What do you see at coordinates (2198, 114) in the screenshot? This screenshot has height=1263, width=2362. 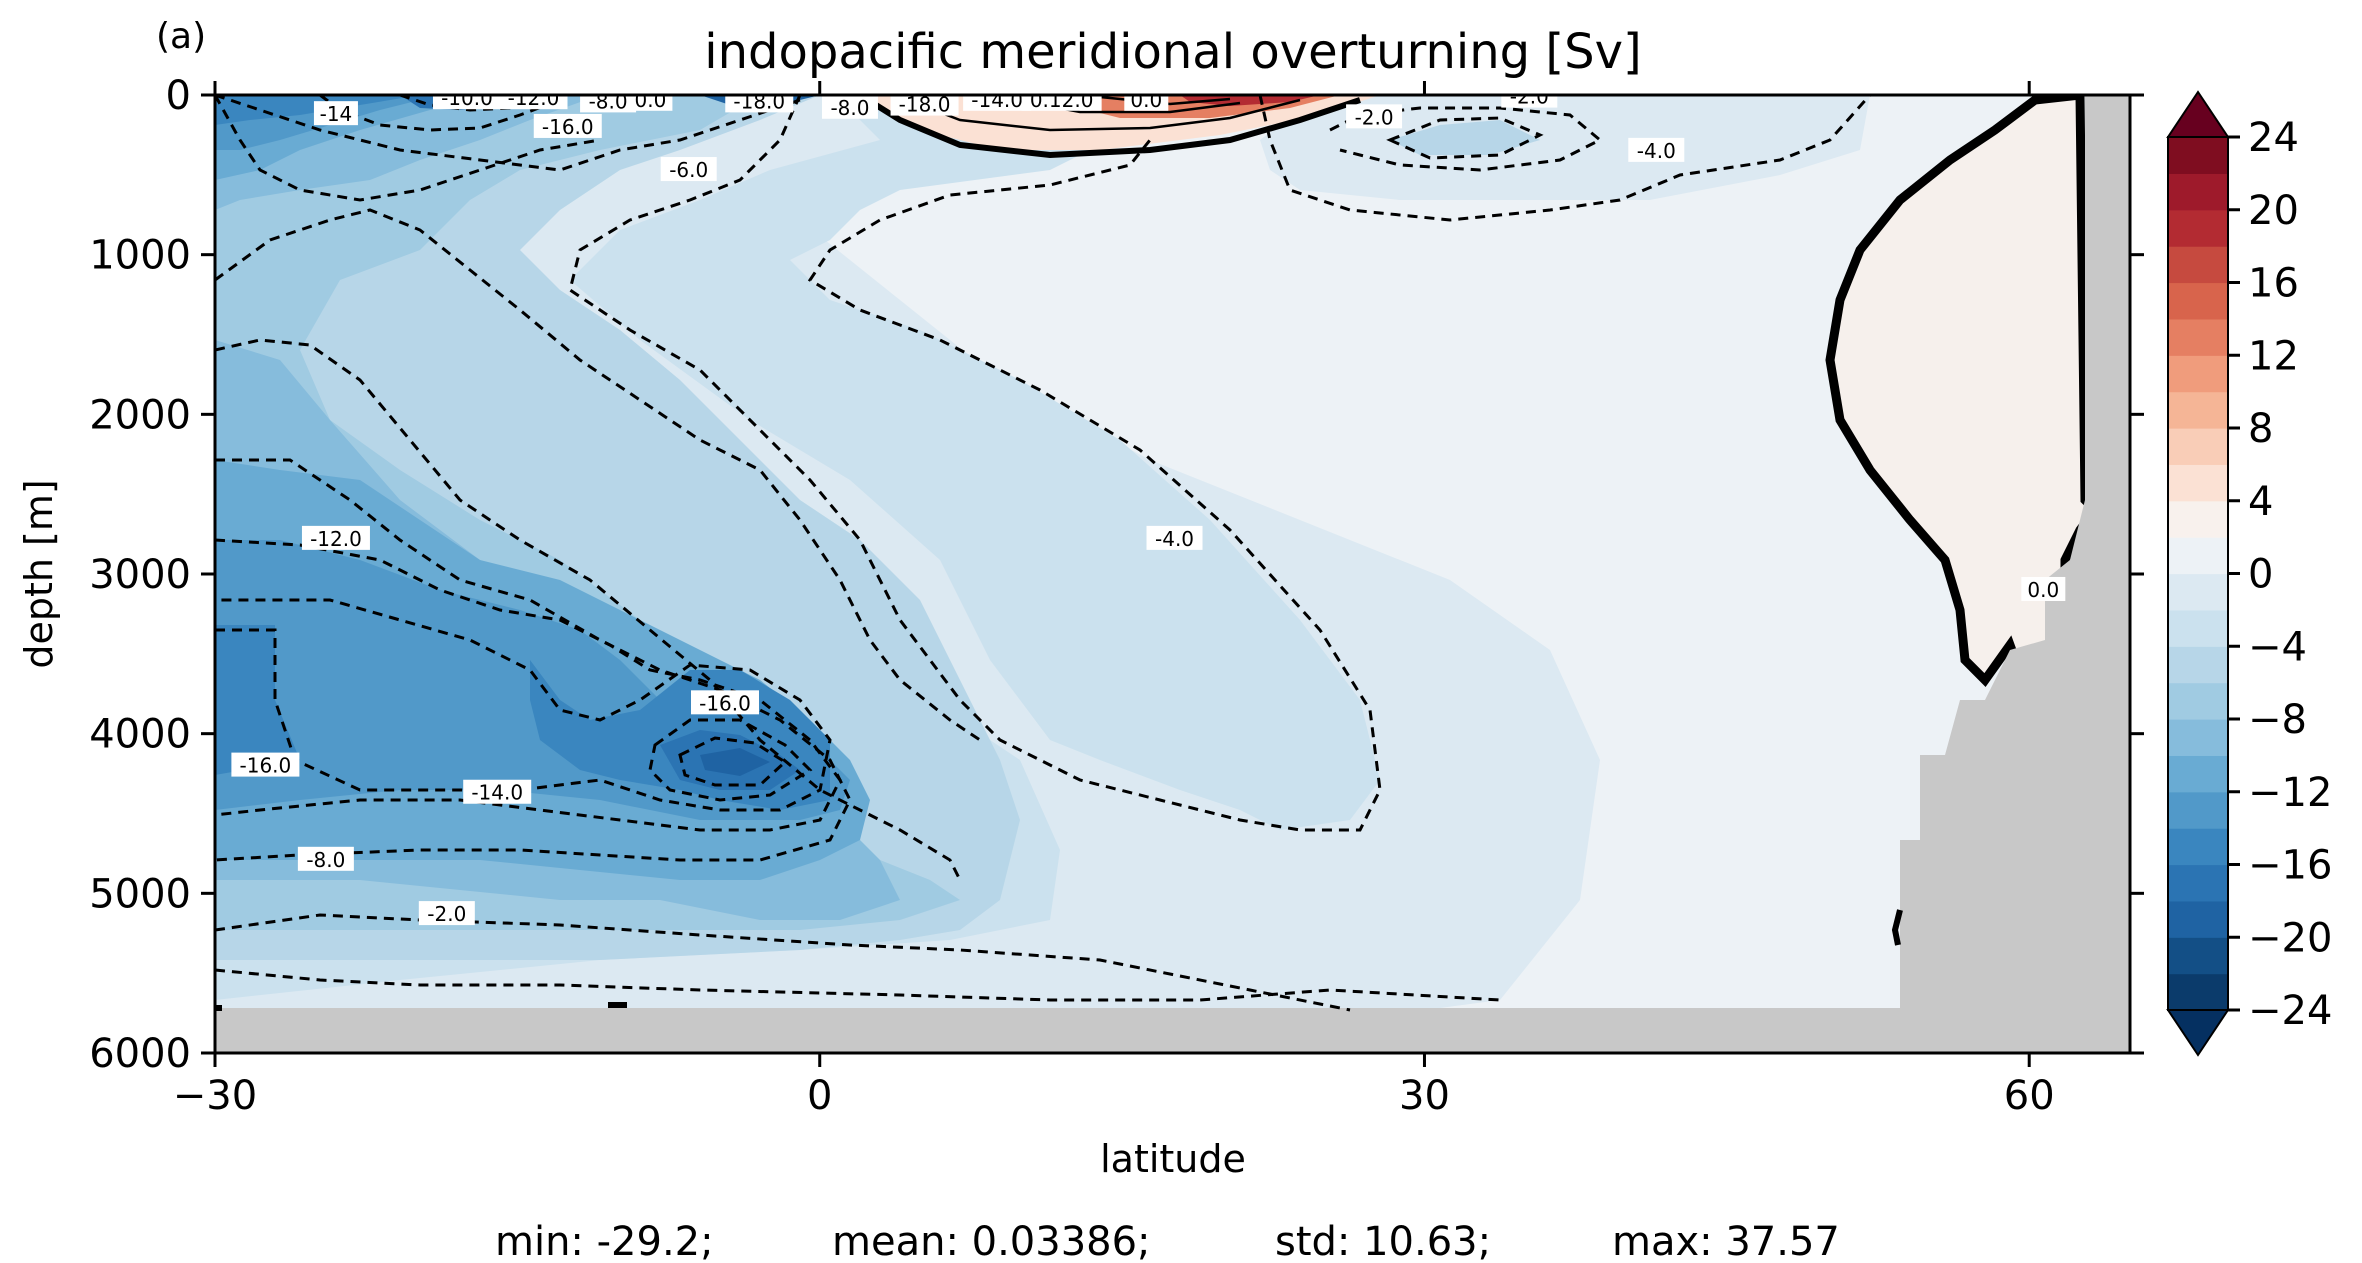 I see `colorbar-extend-top` at bounding box center [2198, 114].